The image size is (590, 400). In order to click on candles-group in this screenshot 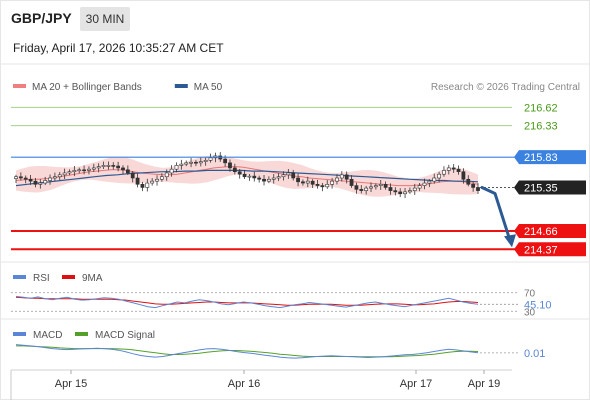, I will do `click(247, 175)`.